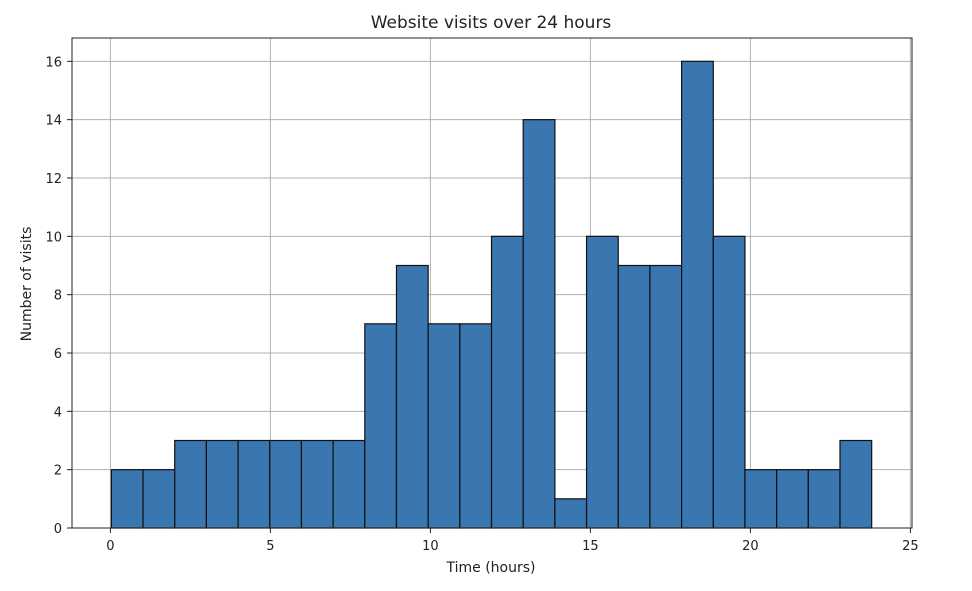 This screenshot has height=591, width=972. I want to click on y-tick-label: 14, so click(53, 121).